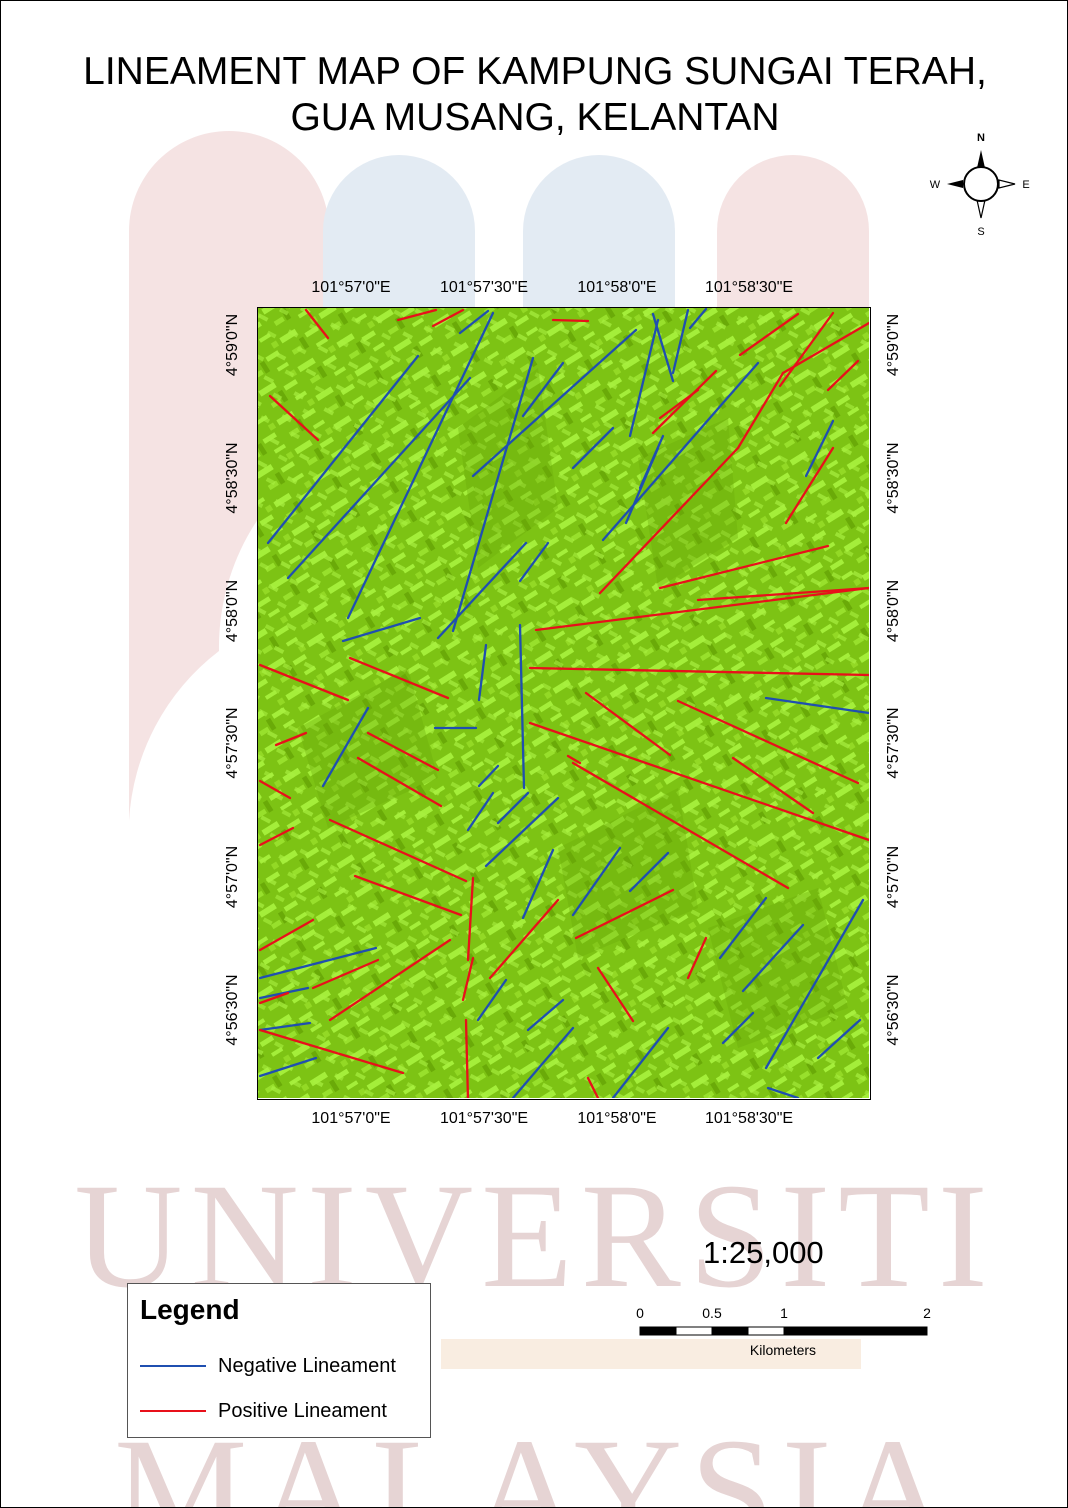  What do you see at coordinates (484, 287) in the screenshot?
I see `lon-label-top-2: 101°57'30"E` at bounding box center [484, 287].